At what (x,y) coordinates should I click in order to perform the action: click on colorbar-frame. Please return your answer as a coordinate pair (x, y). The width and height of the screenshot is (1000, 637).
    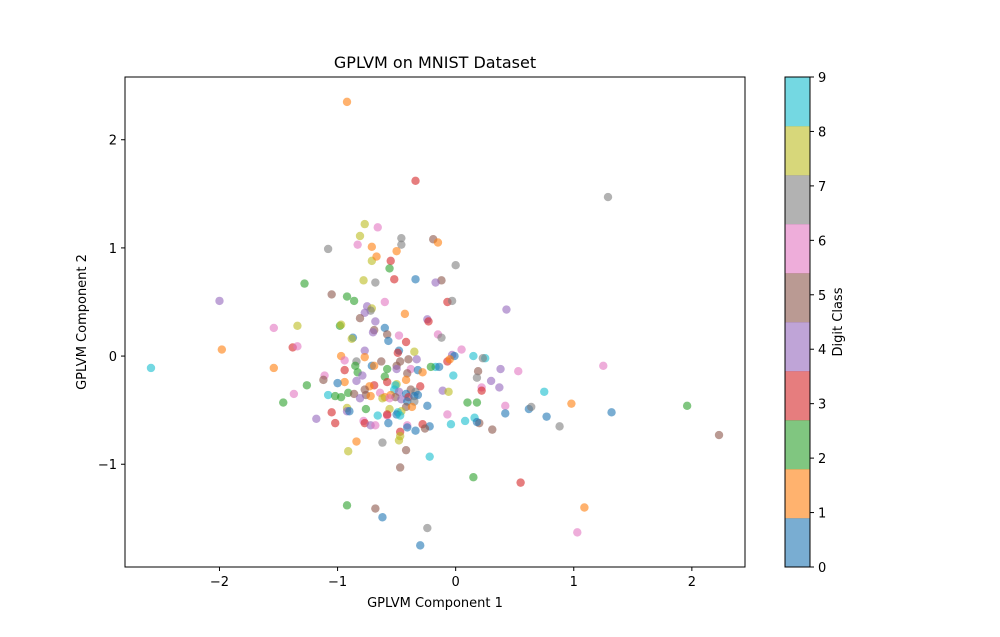
    Looking at the image, I should click on (797, 322).